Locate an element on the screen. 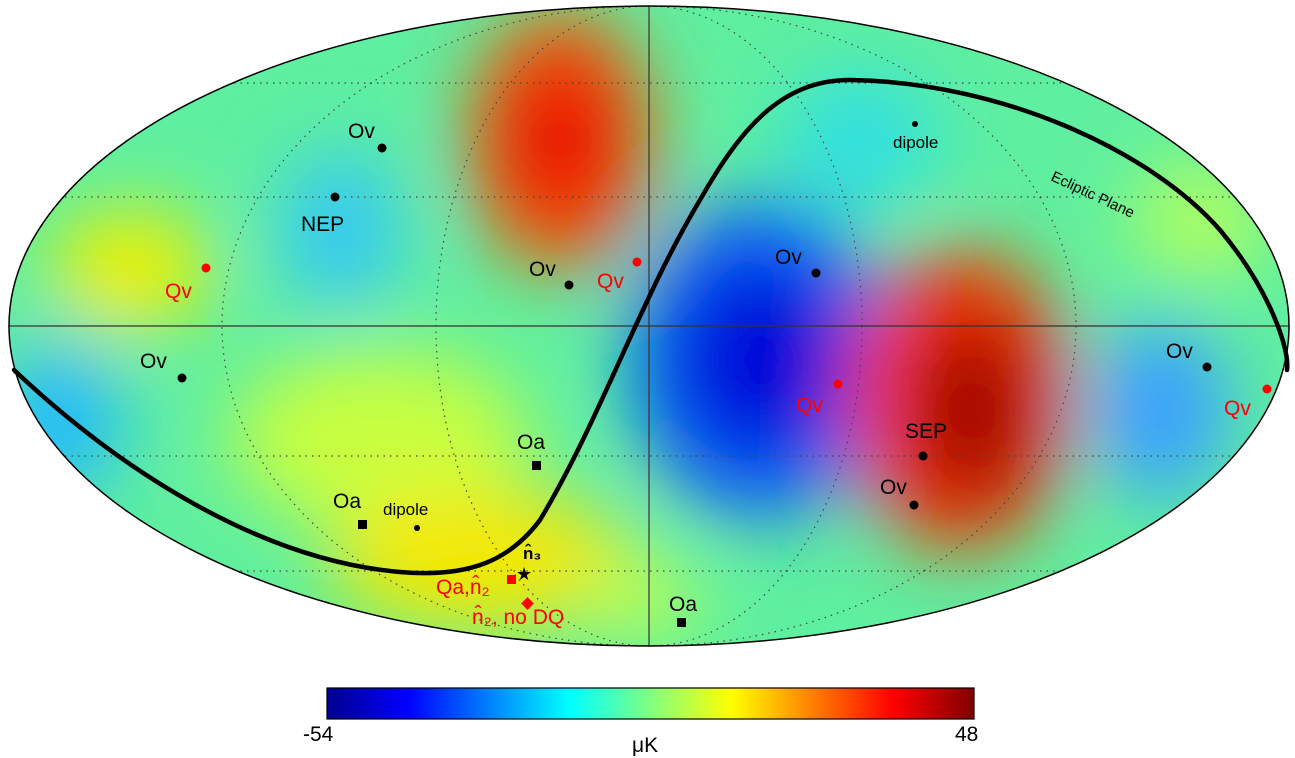  ov-label-5: Ov is located at coordinates (1179, 351).